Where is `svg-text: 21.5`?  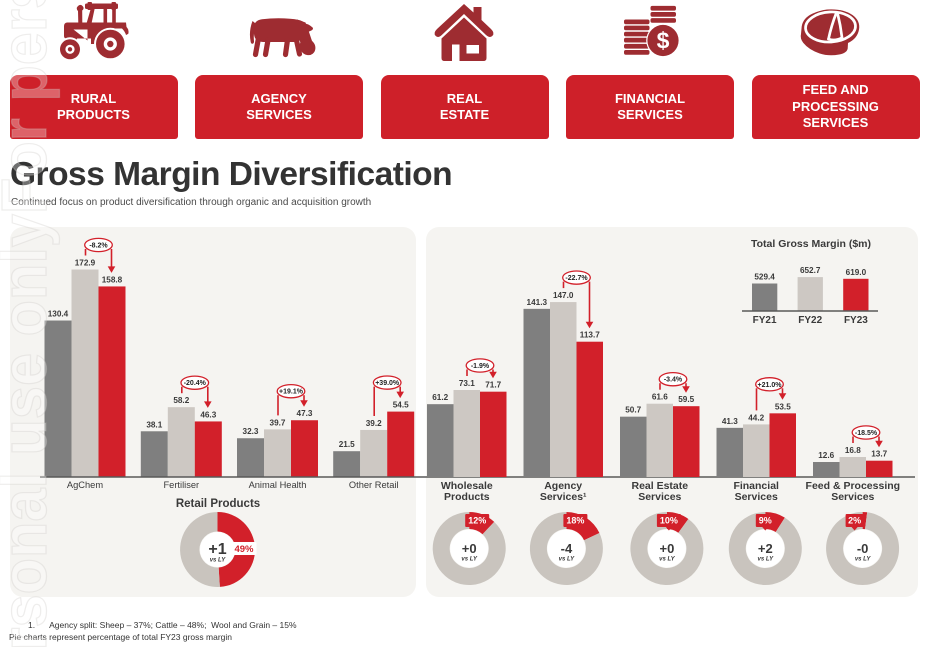
svg-text: 21.5 is located at coordinates (347, 444).